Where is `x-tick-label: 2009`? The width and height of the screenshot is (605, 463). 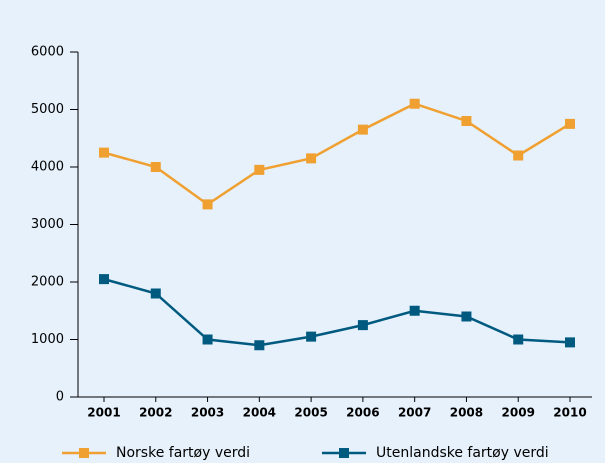
x-tick-label: 2009 is located at coordinates (518, 413).